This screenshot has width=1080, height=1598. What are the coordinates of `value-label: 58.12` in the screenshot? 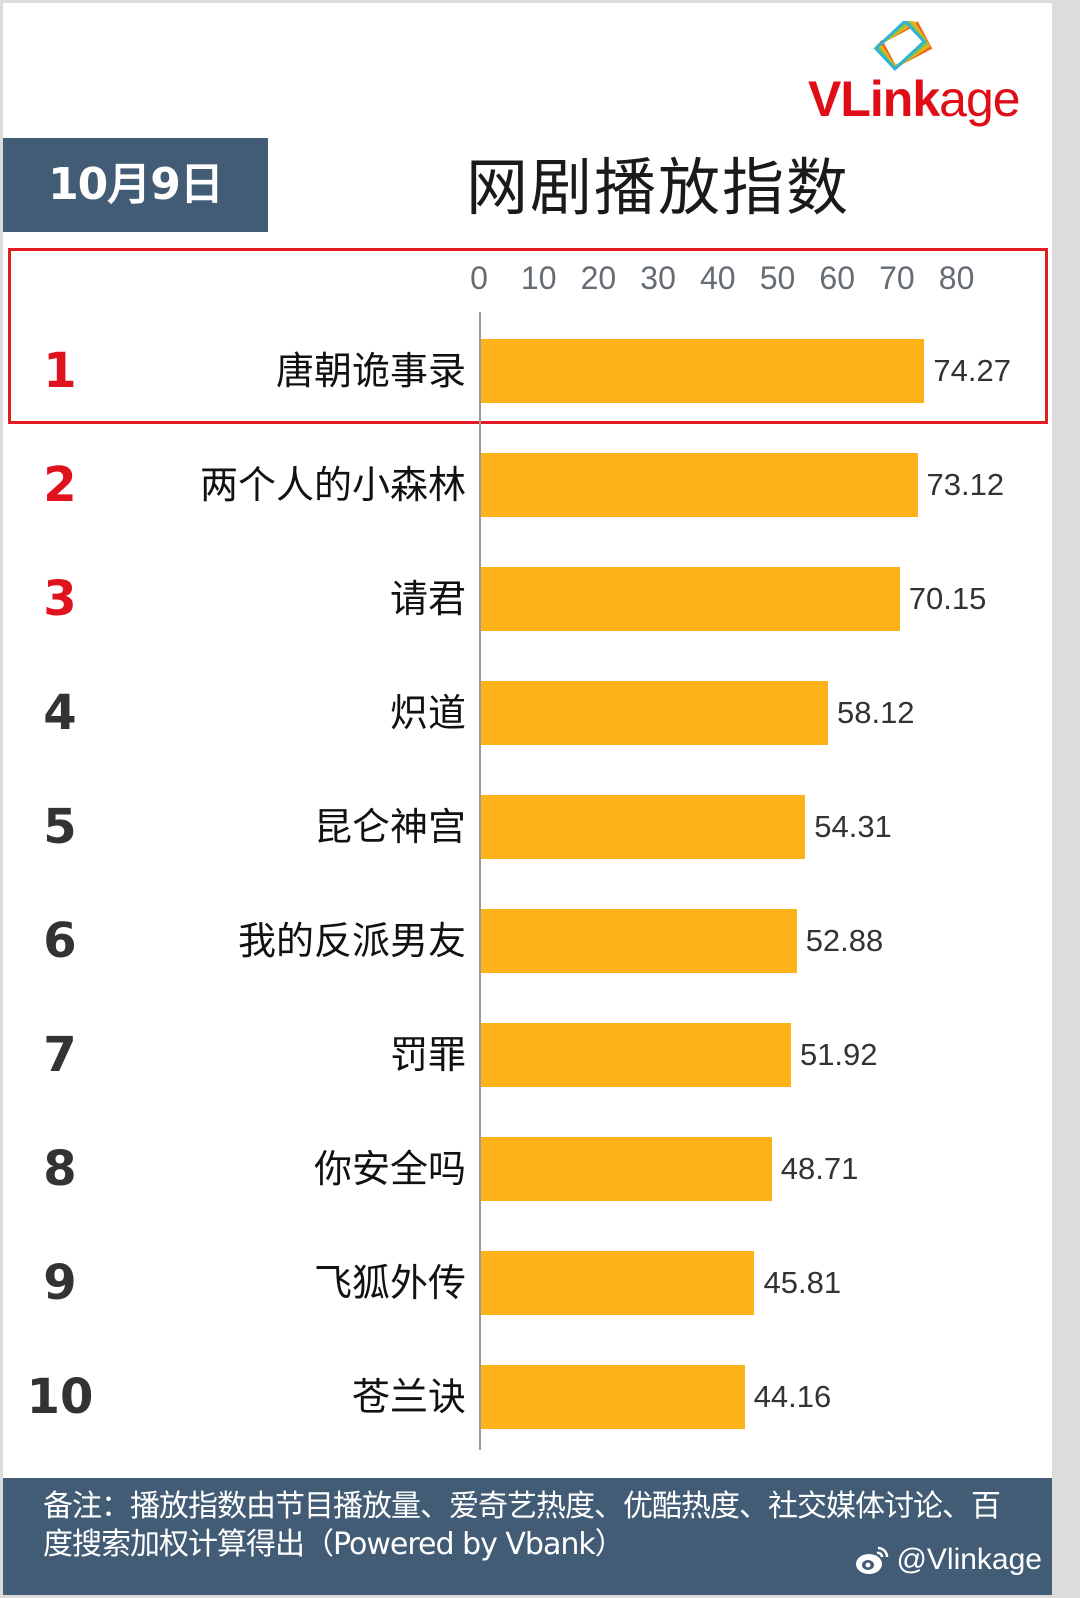 It's located at (875, 712).